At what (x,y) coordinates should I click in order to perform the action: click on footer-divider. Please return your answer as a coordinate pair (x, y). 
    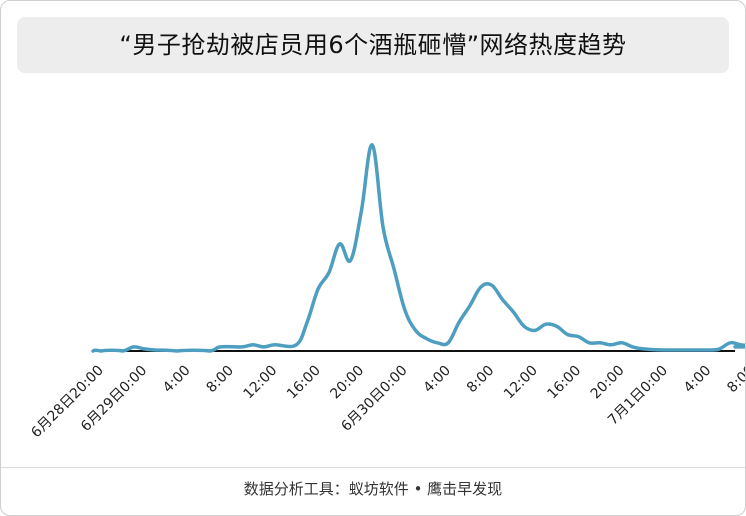
    Looking at the image, I should click on (373, 467).